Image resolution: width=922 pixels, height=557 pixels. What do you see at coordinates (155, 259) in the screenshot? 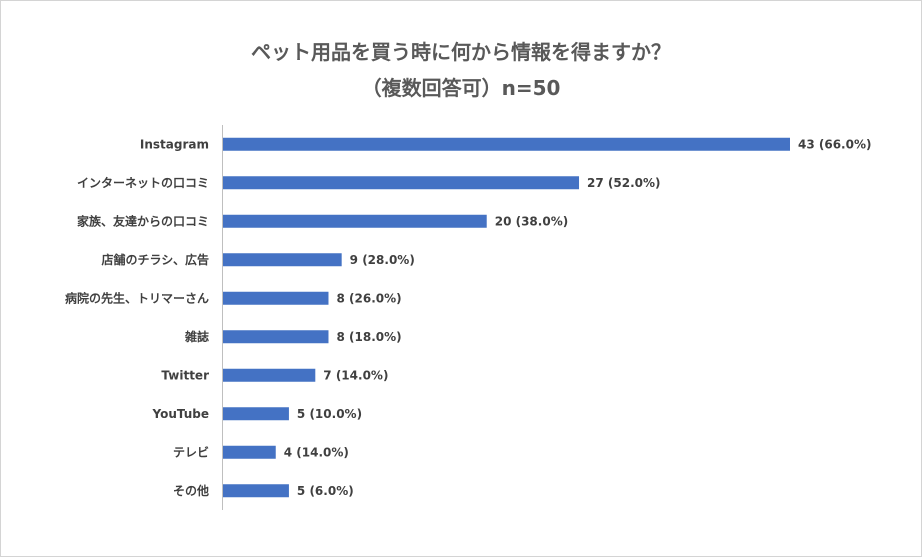
I see `category-label: 店舗のチラシ、広告` at bounding box center [155, 259].